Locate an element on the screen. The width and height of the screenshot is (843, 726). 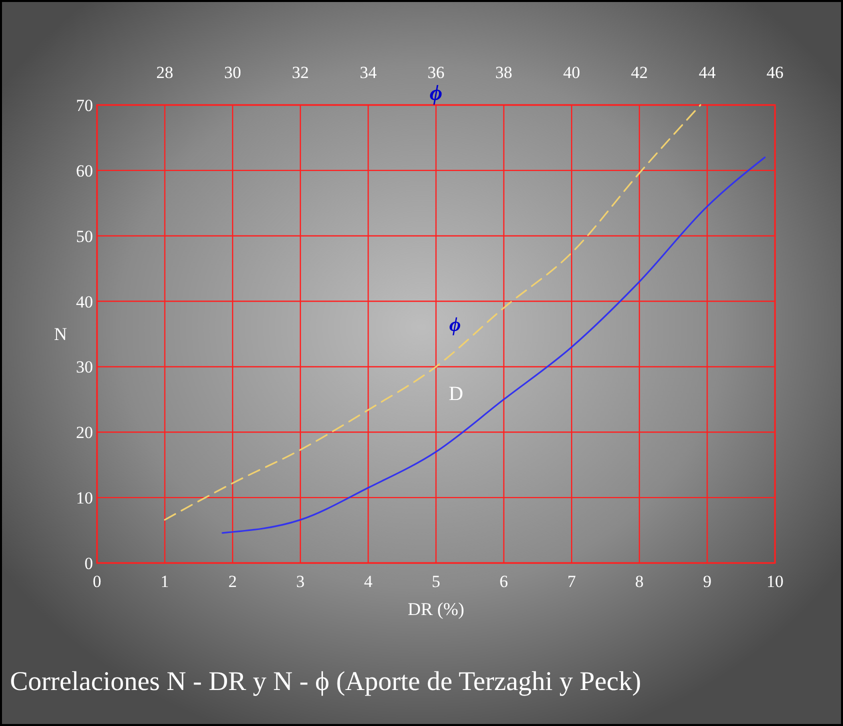
x2-tick-label: 44 is located at coordinates (707, 72).